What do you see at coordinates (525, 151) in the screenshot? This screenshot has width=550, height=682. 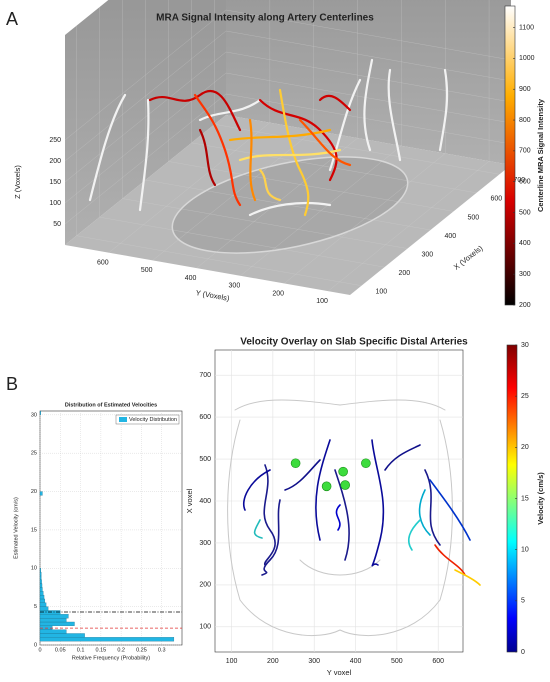 I see `colorbar-tick-label: 700` at bounding box center [525, 151].